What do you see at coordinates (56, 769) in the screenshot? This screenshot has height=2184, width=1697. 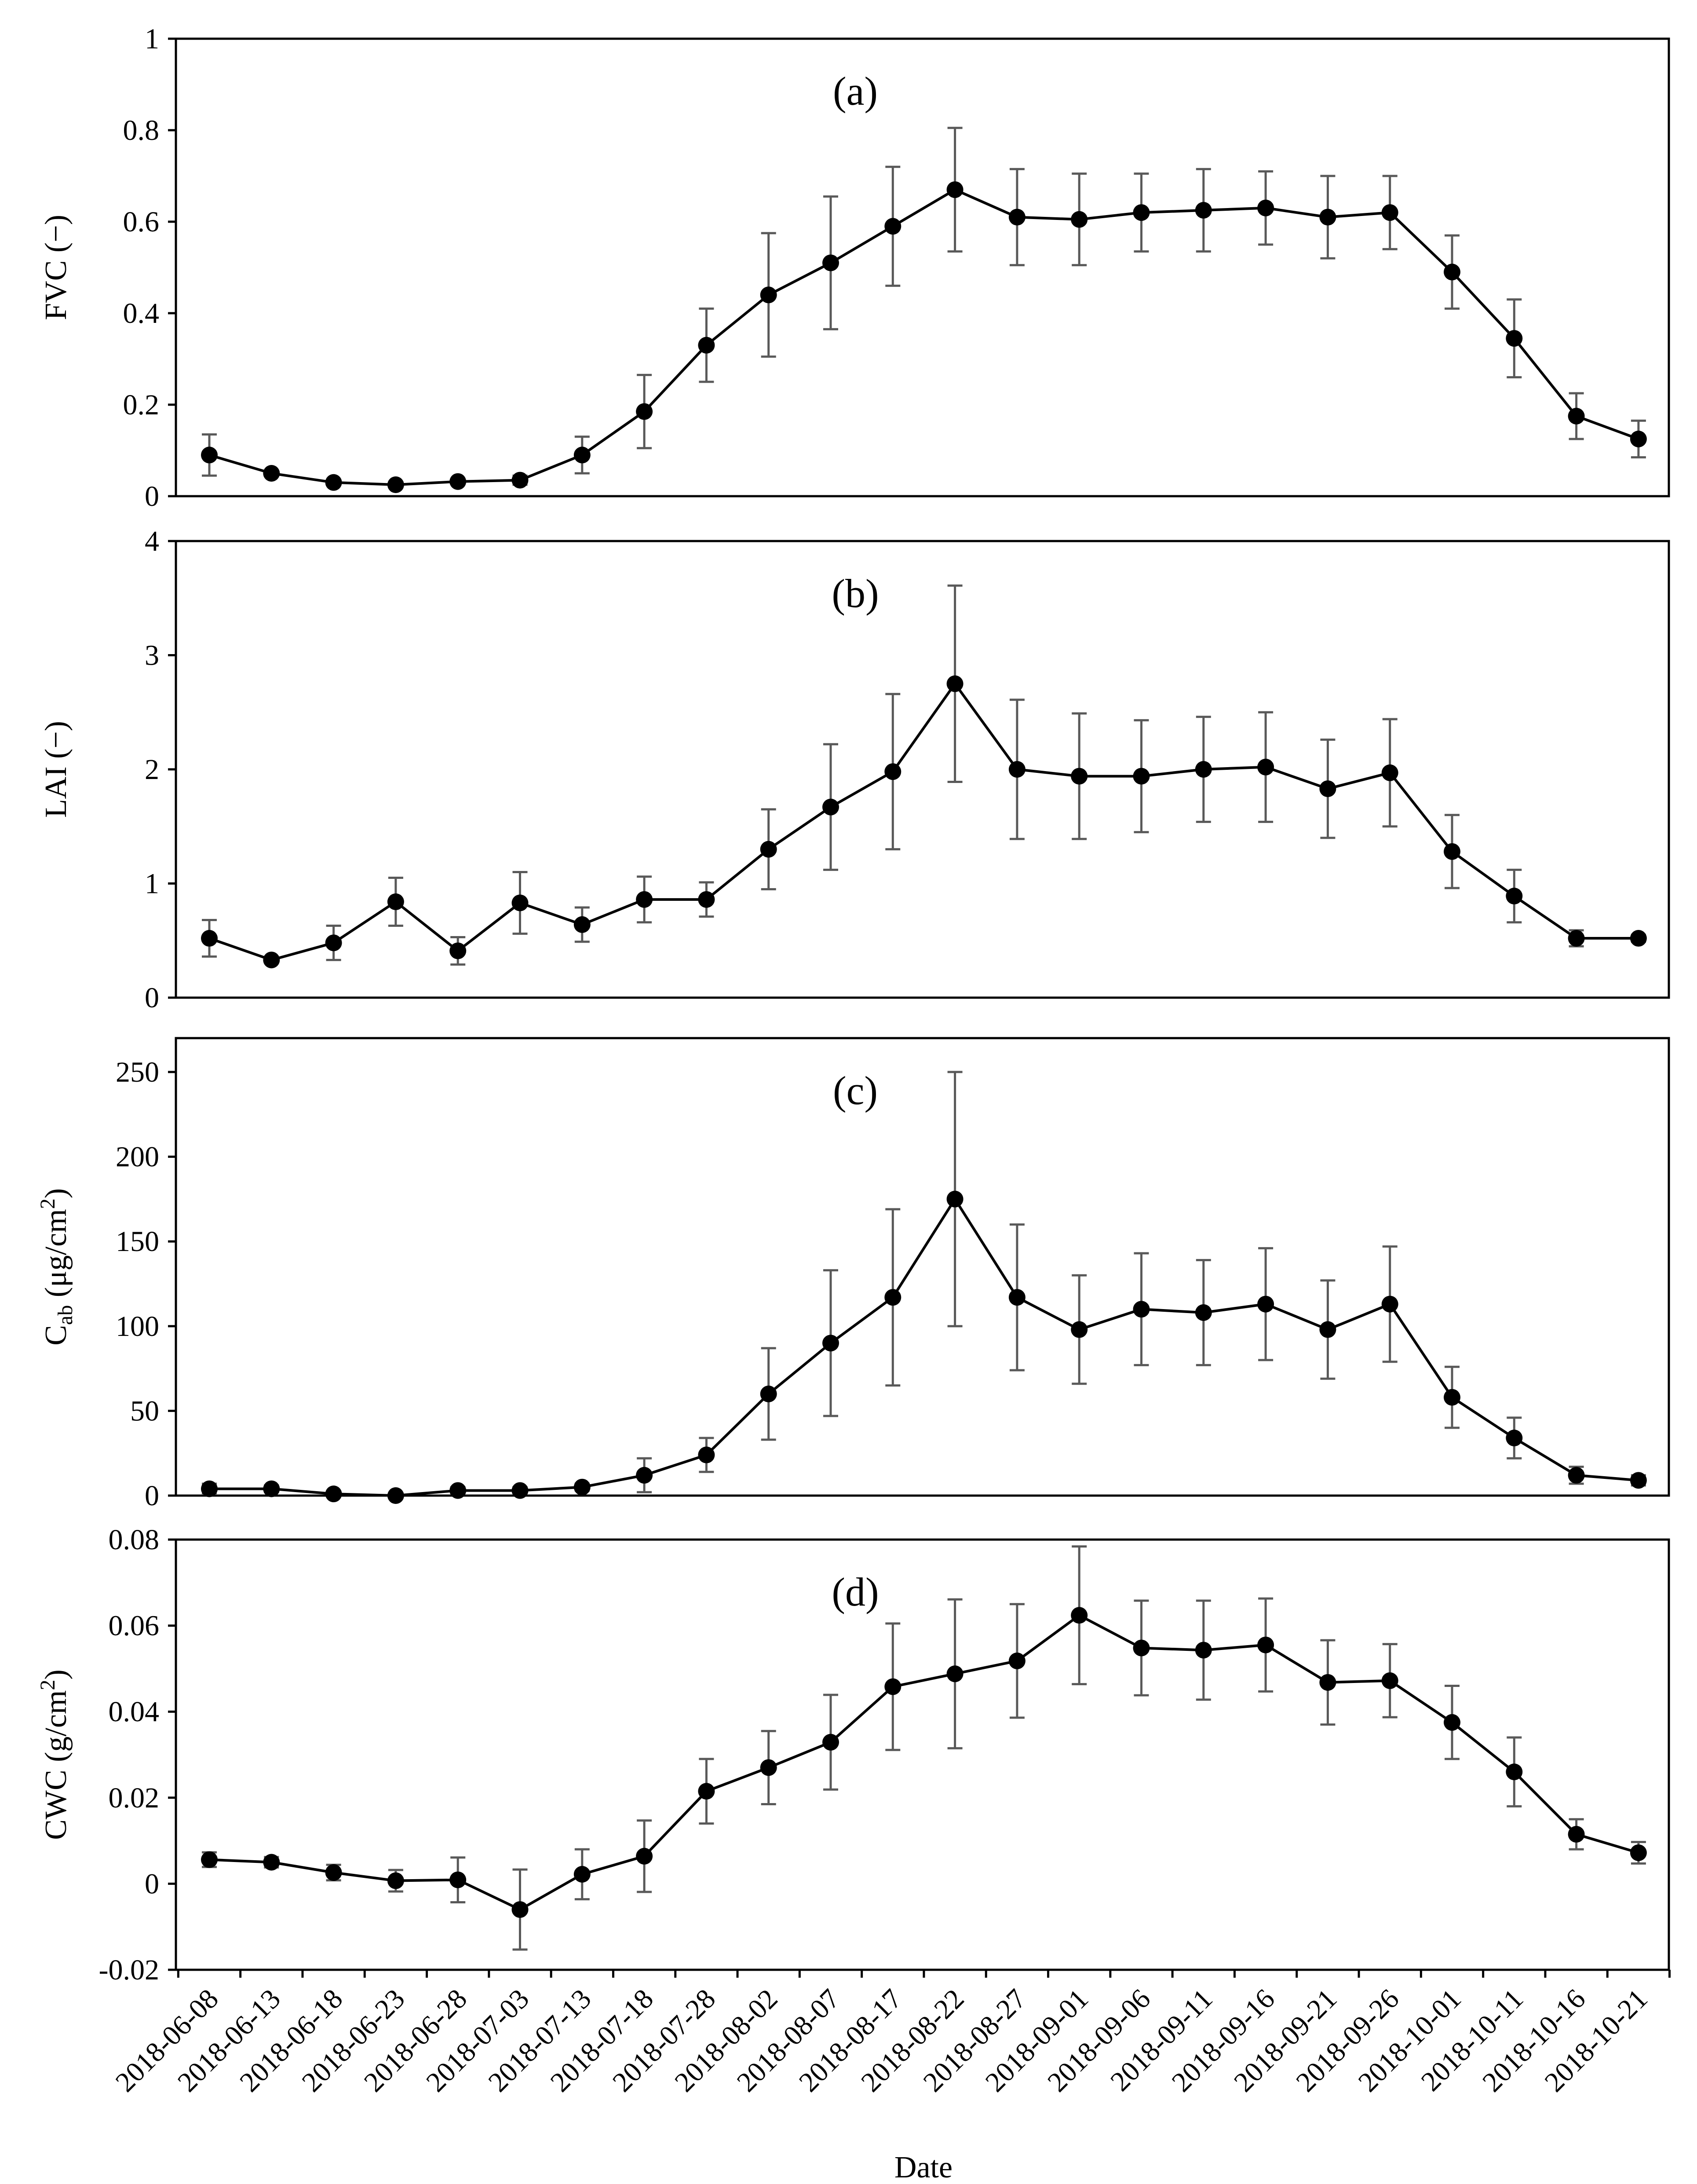 I see `y-axis-title: LAI (−)` at bounding box center [56, 769].